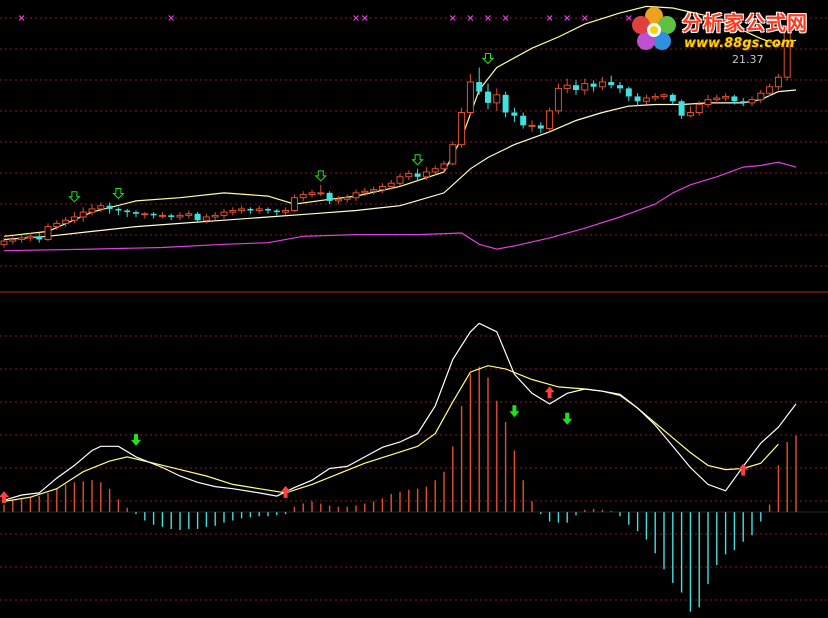  I want to click on lower-band-line, so click(400, 206).